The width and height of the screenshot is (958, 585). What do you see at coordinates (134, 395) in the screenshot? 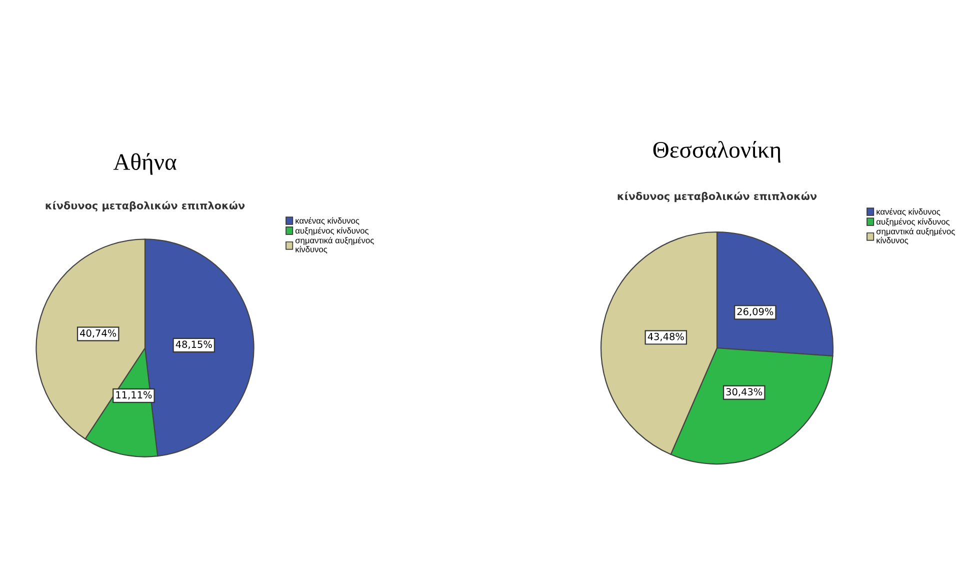
I see `data-label: 11,11%` at bounding box center [134, 395].